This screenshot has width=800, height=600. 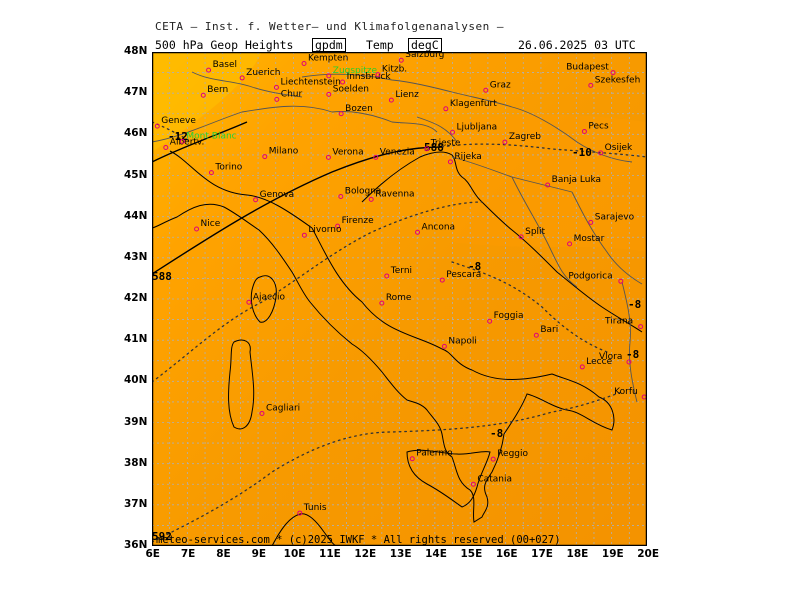 I want to click on warm-field-east, so click(x=549, y=183).